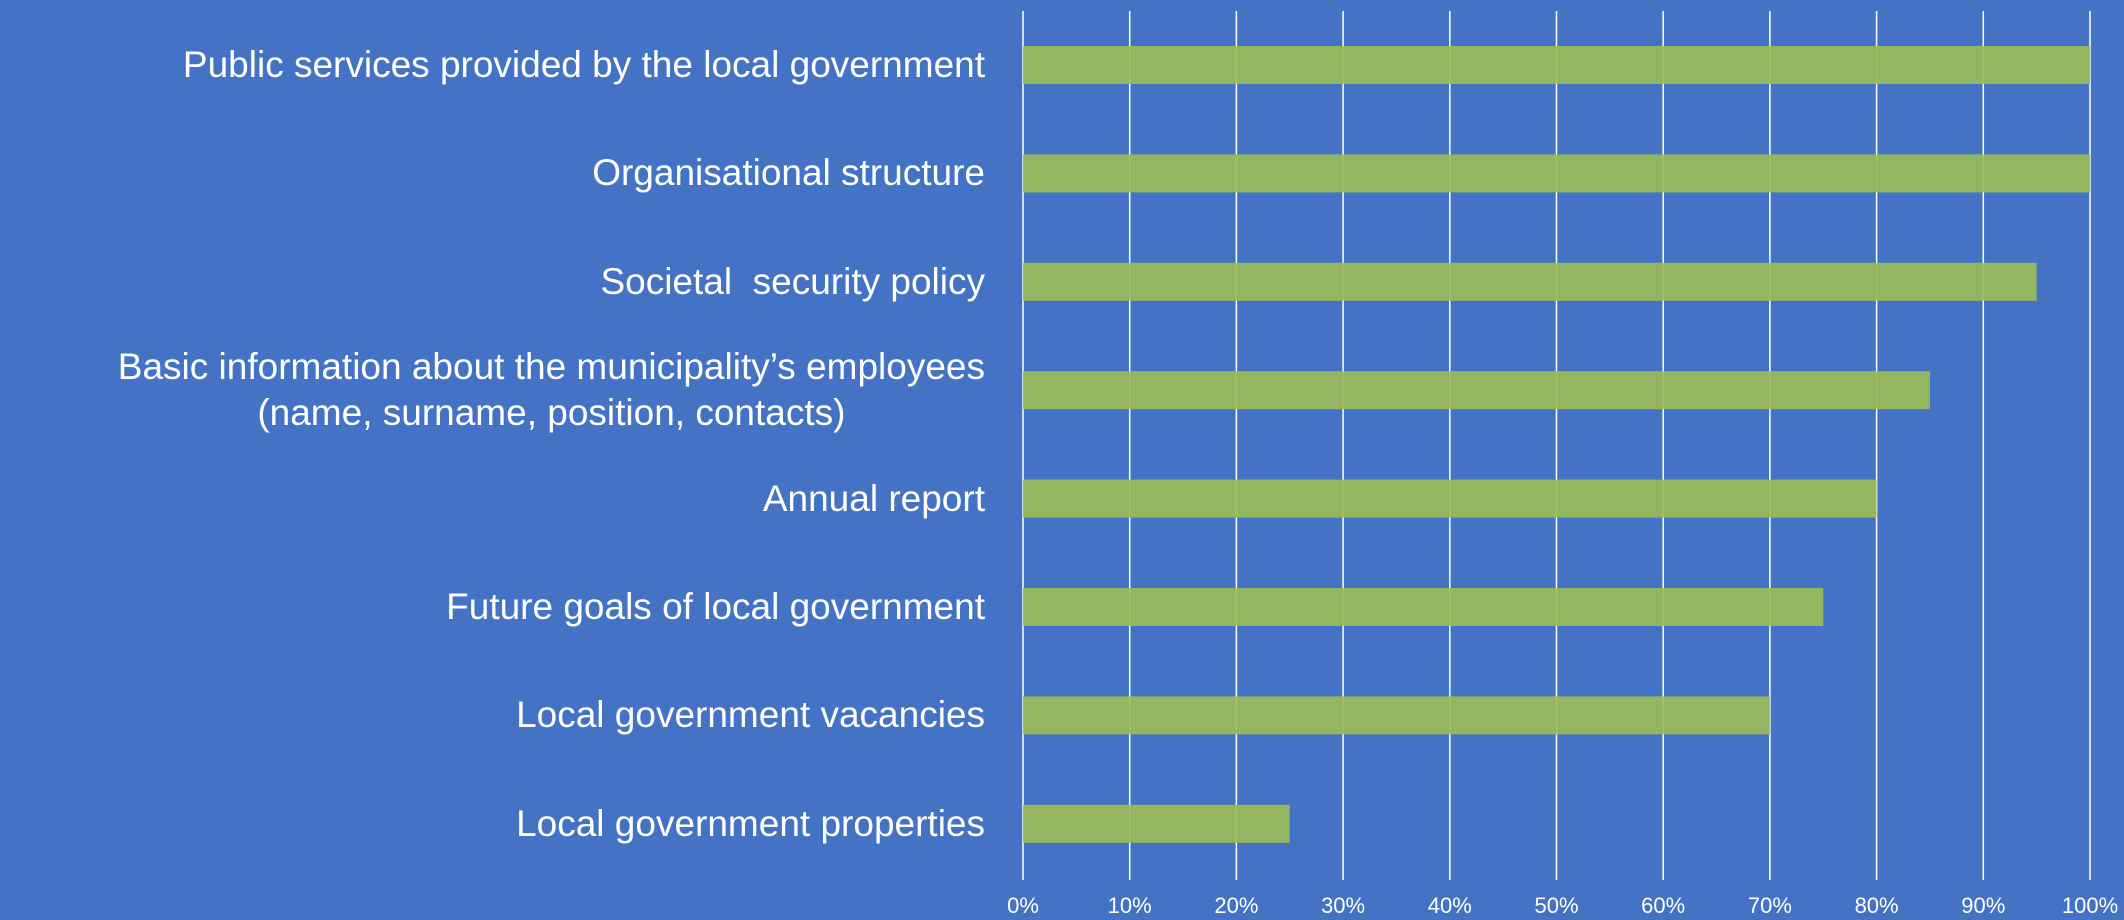 This screenshot has width=2124, height=920. Describe the element at coordinates (2090, 905) in the screenshot. I see `x-tick-label: 100%` at that location.